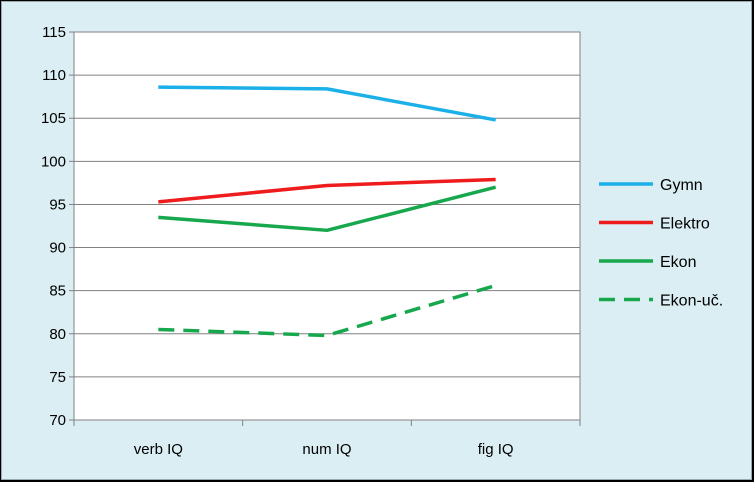 The image size is (754, 482). What do you see at coordinates (327, 439) in the screenshot?
I see `x-axis-ticks: verb IQ num IQ fig IQ` at bounding box center [327, 439].